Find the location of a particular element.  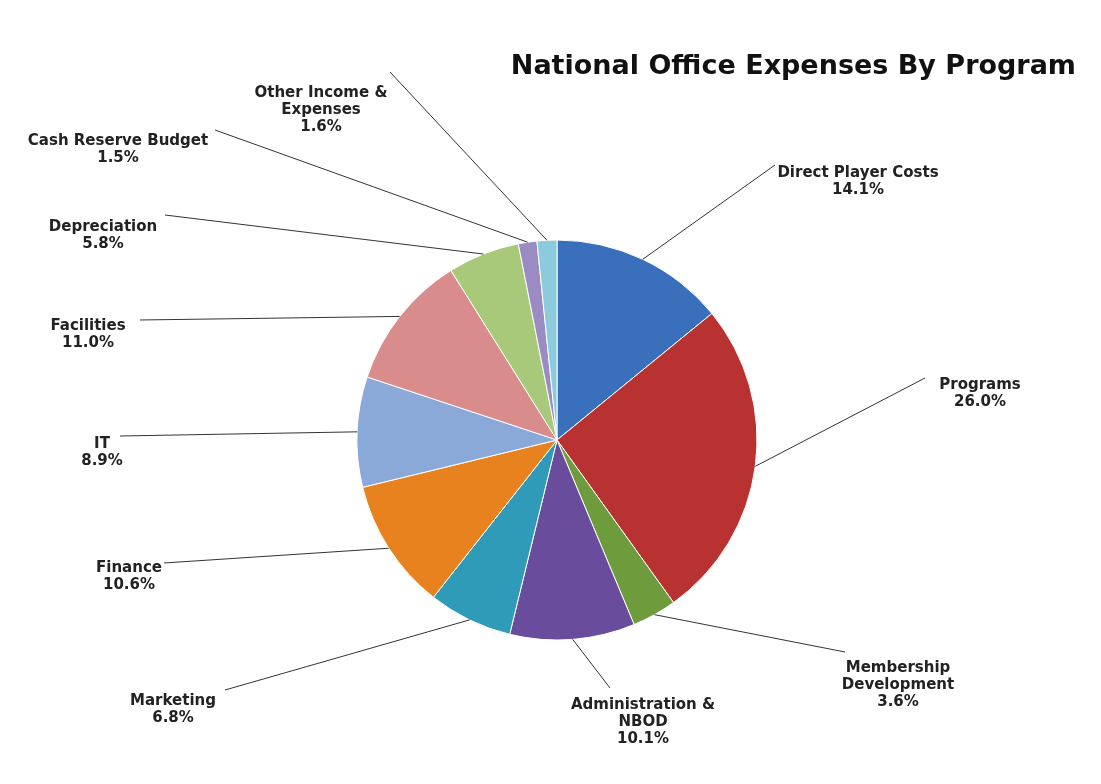

chart-title: National Office Expenses By Program is located at coordinates (793, 64).